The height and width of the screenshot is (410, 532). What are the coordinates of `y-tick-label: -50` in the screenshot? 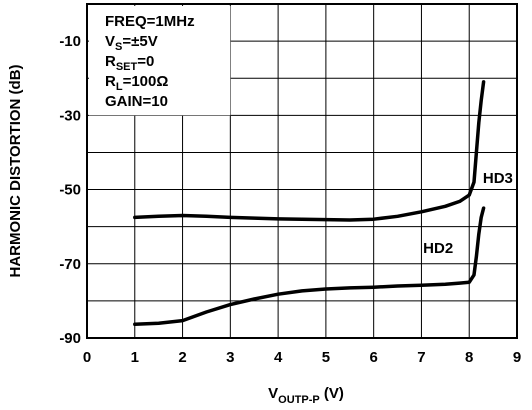 It's located at (70, 190).